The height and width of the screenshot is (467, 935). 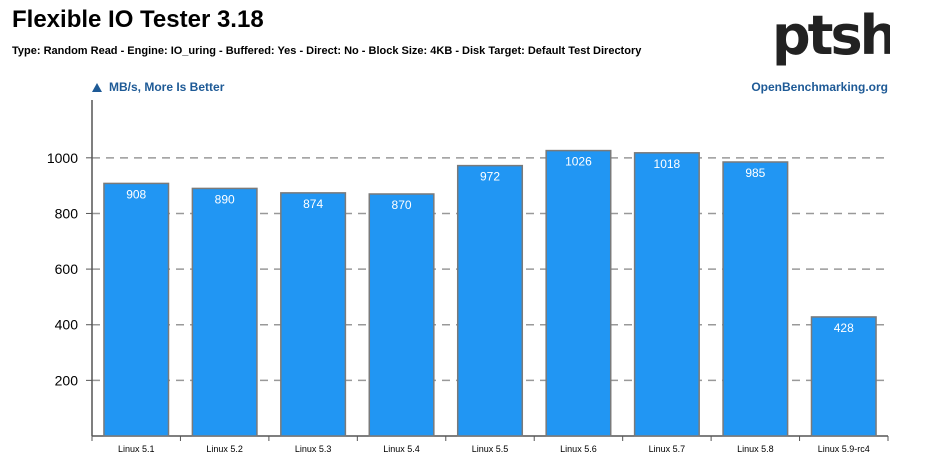 I want to click on x-tick-label: Linux 5.2, so click(x=224, y=449).